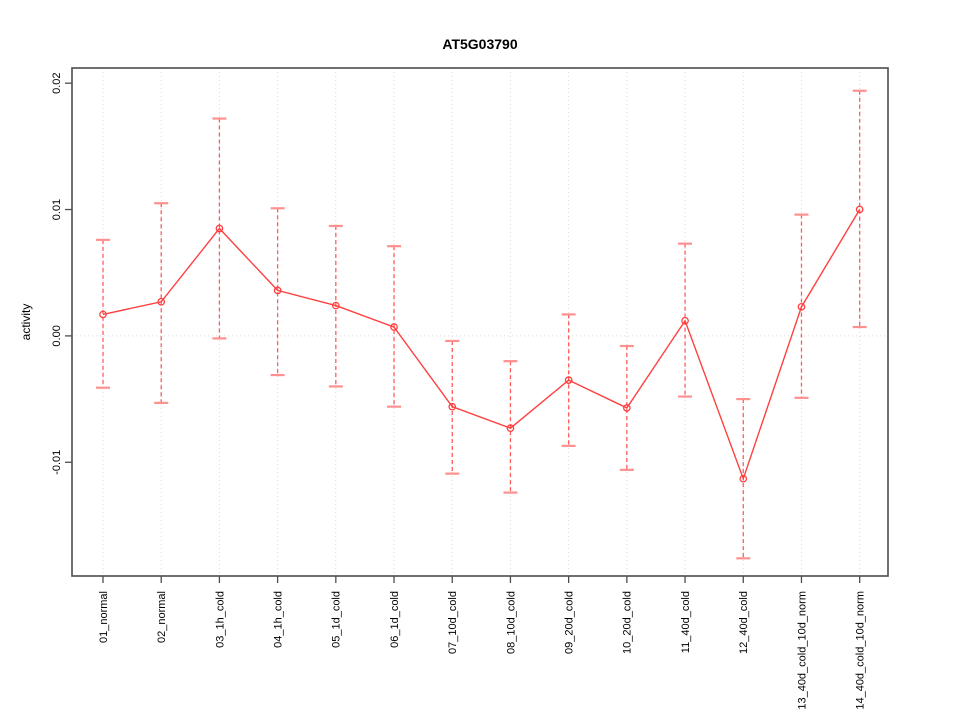 This screenshot has width=960, height=720. Describe the element at coordinates (569, 622) in the screenshot. I see `x-tick-label: 09_20d_cold` at that location.